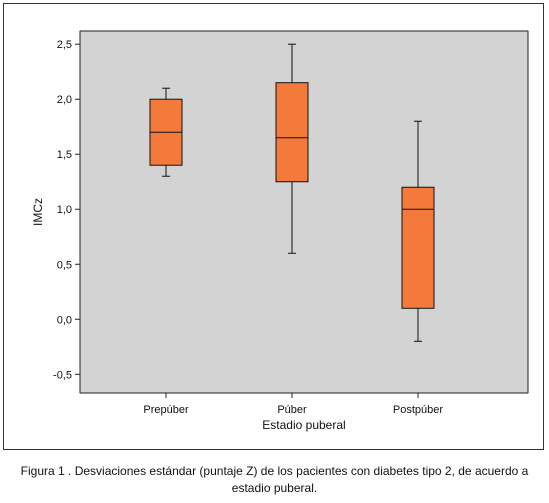 This screenshot has width=549, height=503. I want to click on y-tick-label: 2,5, so click(64, 45).